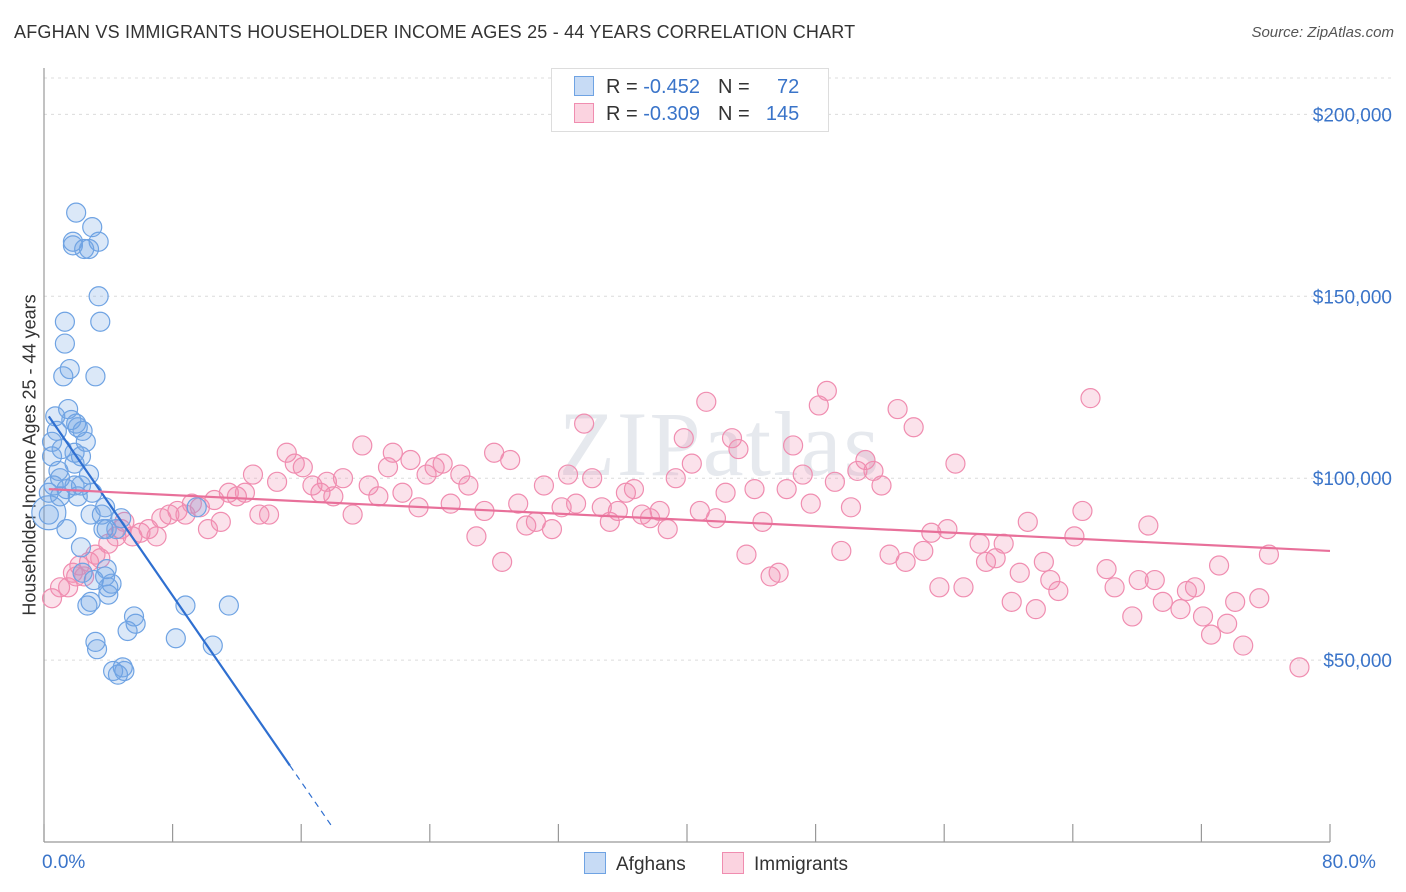 Image resolution: width=1406 pixels, height=892 pixels. What do you see at coordinates (1352, 479) in the screenshot?
I see `y-tick-label: $100,000` at bounding box center [1352, 479].